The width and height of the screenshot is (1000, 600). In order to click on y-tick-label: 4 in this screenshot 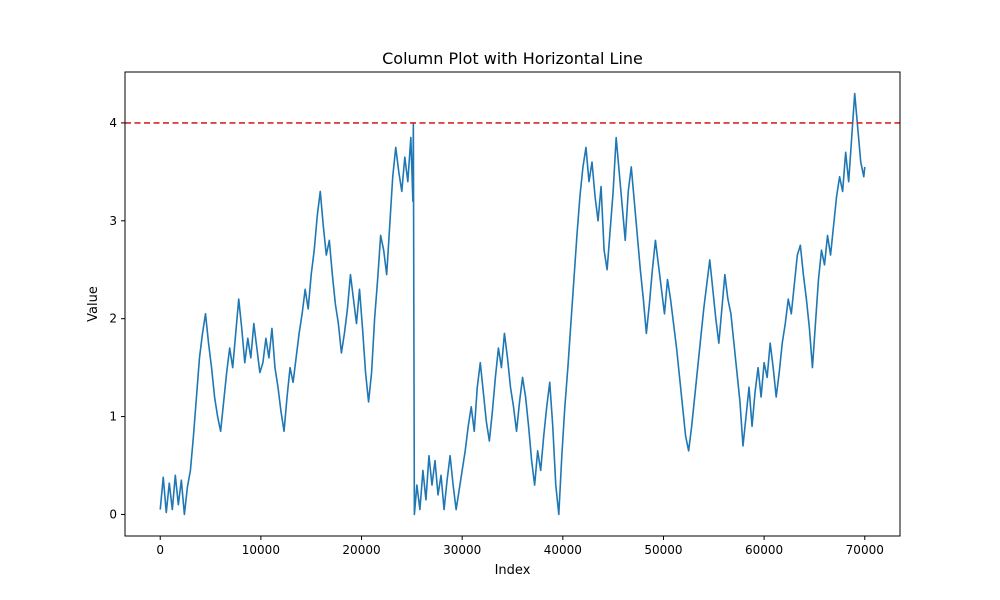, I will do `click(113, 123)`.